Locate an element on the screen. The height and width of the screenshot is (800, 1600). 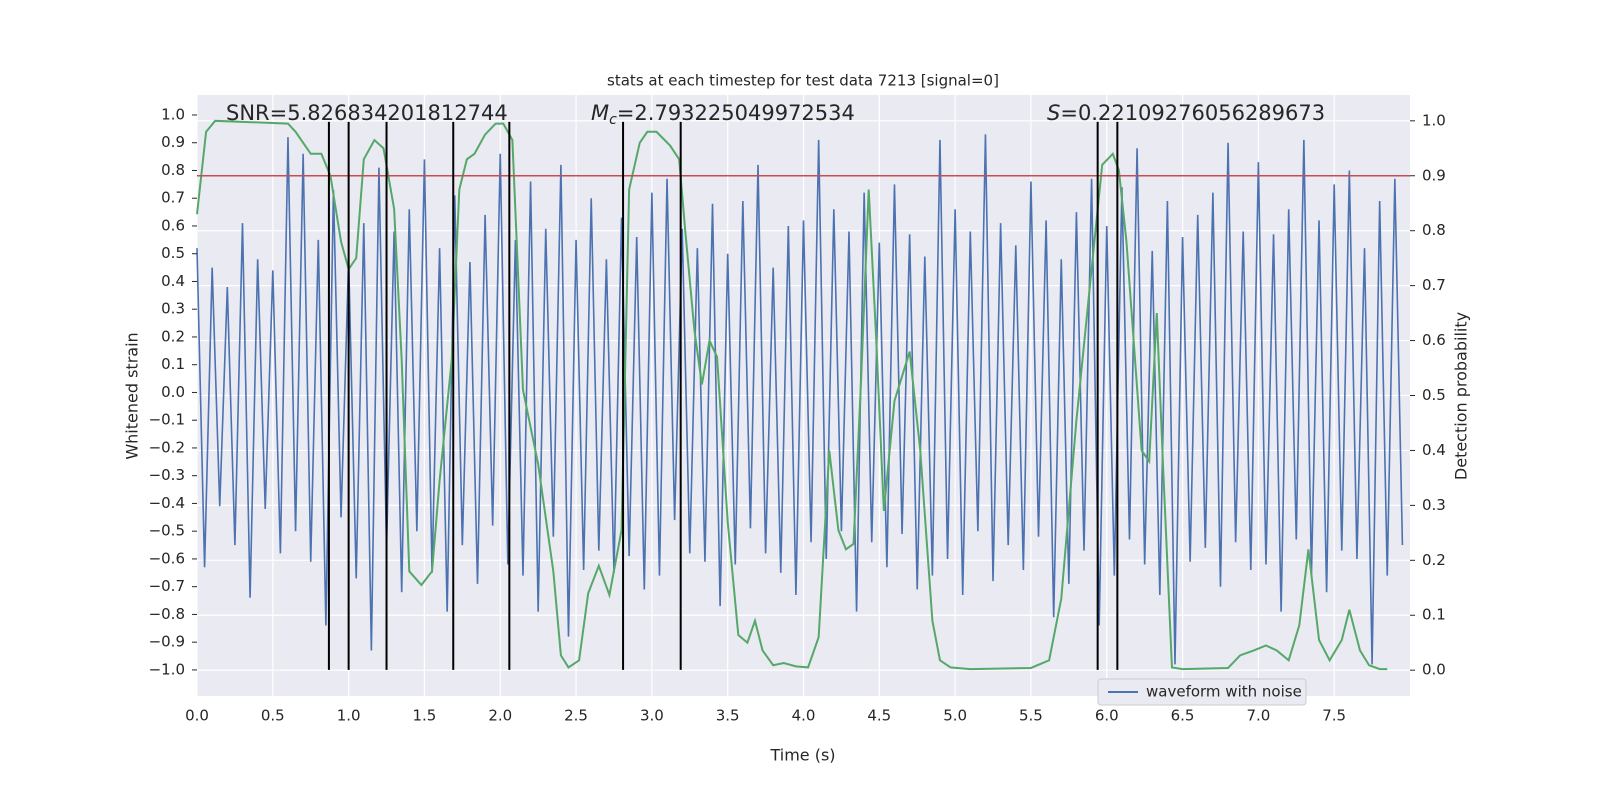
y2-axis-label: Detection probability is located at coordinates (1461, 396).